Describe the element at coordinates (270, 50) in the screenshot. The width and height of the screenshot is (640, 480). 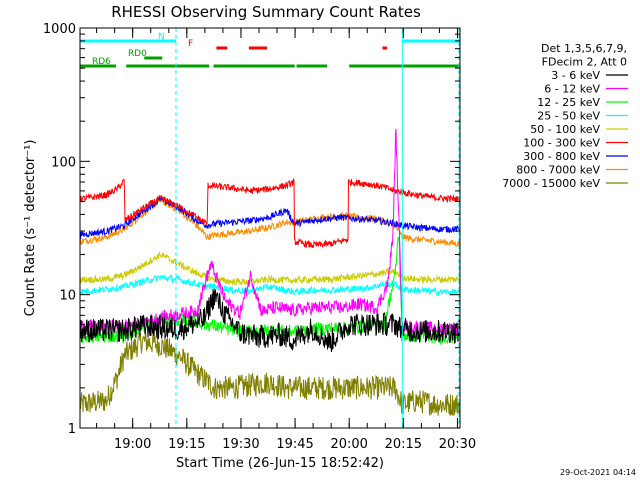
I see `flags-layer: N F RD0 RD6` at that location.